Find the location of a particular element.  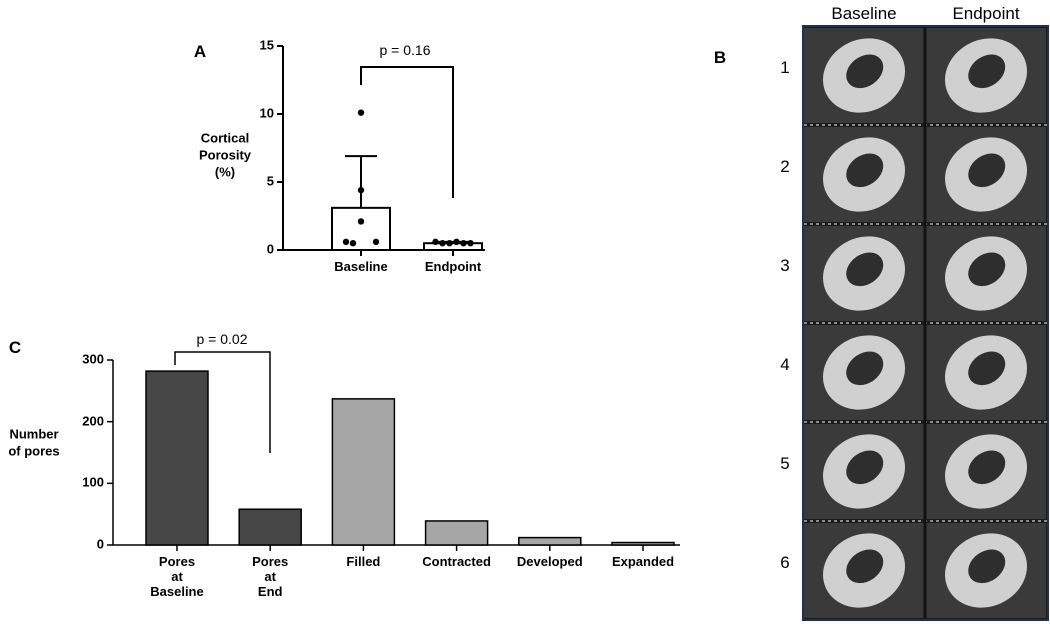

y-tick-label: 300 is located at coordinates (93, 359).